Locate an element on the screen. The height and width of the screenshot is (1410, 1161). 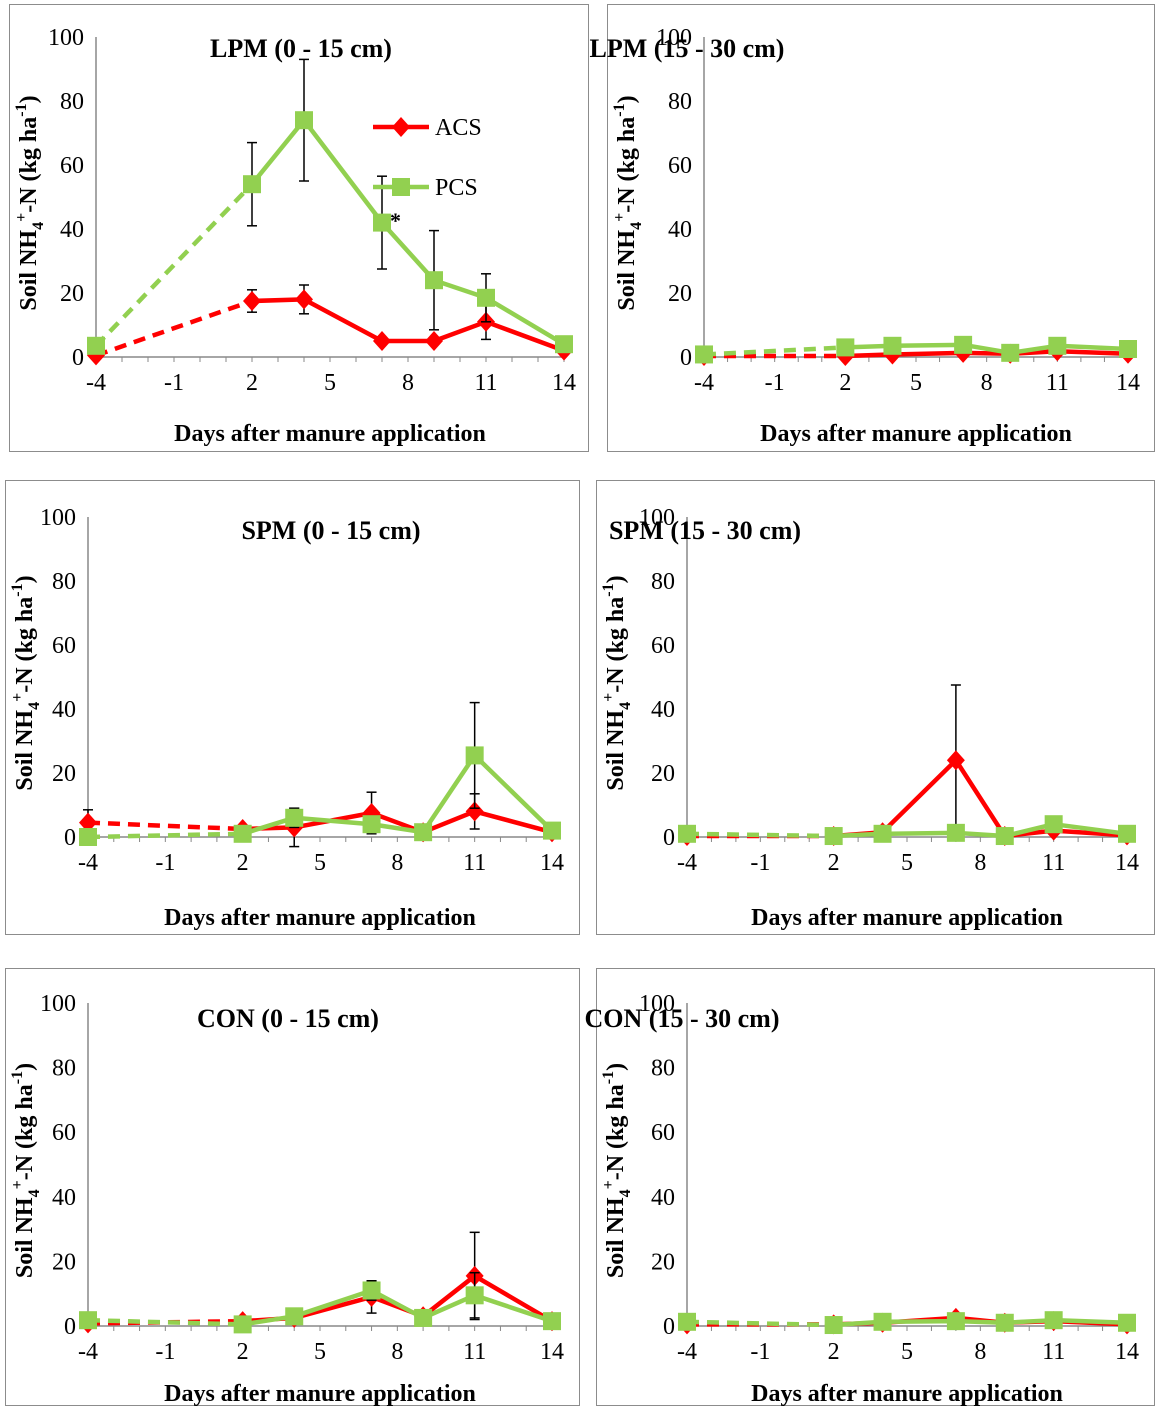
legend-marker is located at coordinates (401, 127).